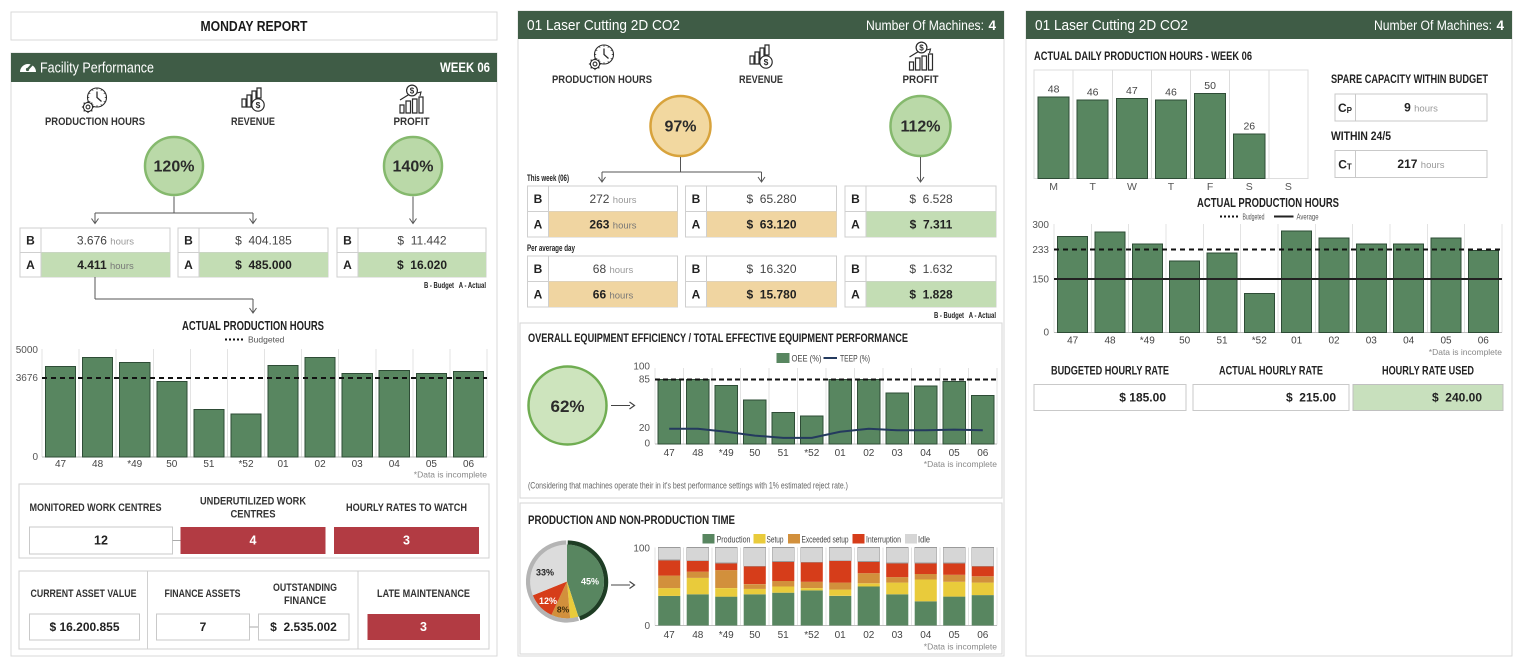 This screenshot has height=668, width=1522. What do you see at coordinates (253, 502) in the screenshot?
I see `svg-text: UNDERUTILIZED WORK` at bounding box center [253, 502].